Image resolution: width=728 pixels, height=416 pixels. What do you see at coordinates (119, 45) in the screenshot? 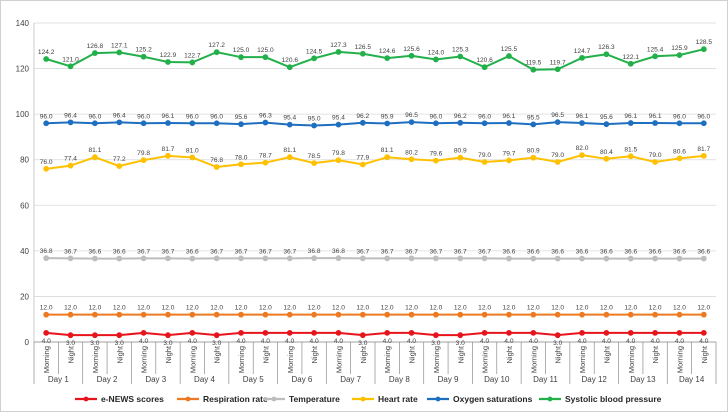
I see `data-label-systolic-blood-pressure: 127.1` at bounding box center [119, 45].